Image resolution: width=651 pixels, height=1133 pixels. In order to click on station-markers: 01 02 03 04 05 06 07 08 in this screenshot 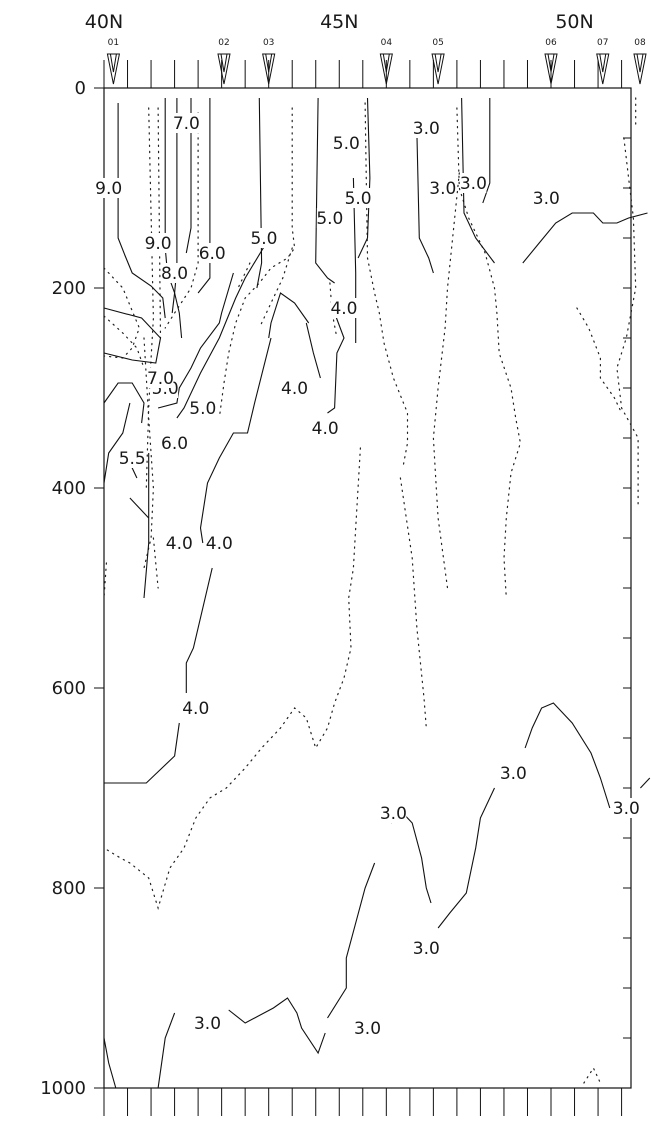, I will do `click(376, 61)`.